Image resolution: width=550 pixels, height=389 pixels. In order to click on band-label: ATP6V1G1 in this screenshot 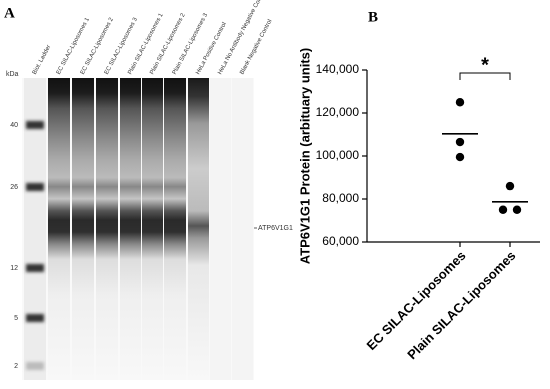, I will do `click(275, 228)`.